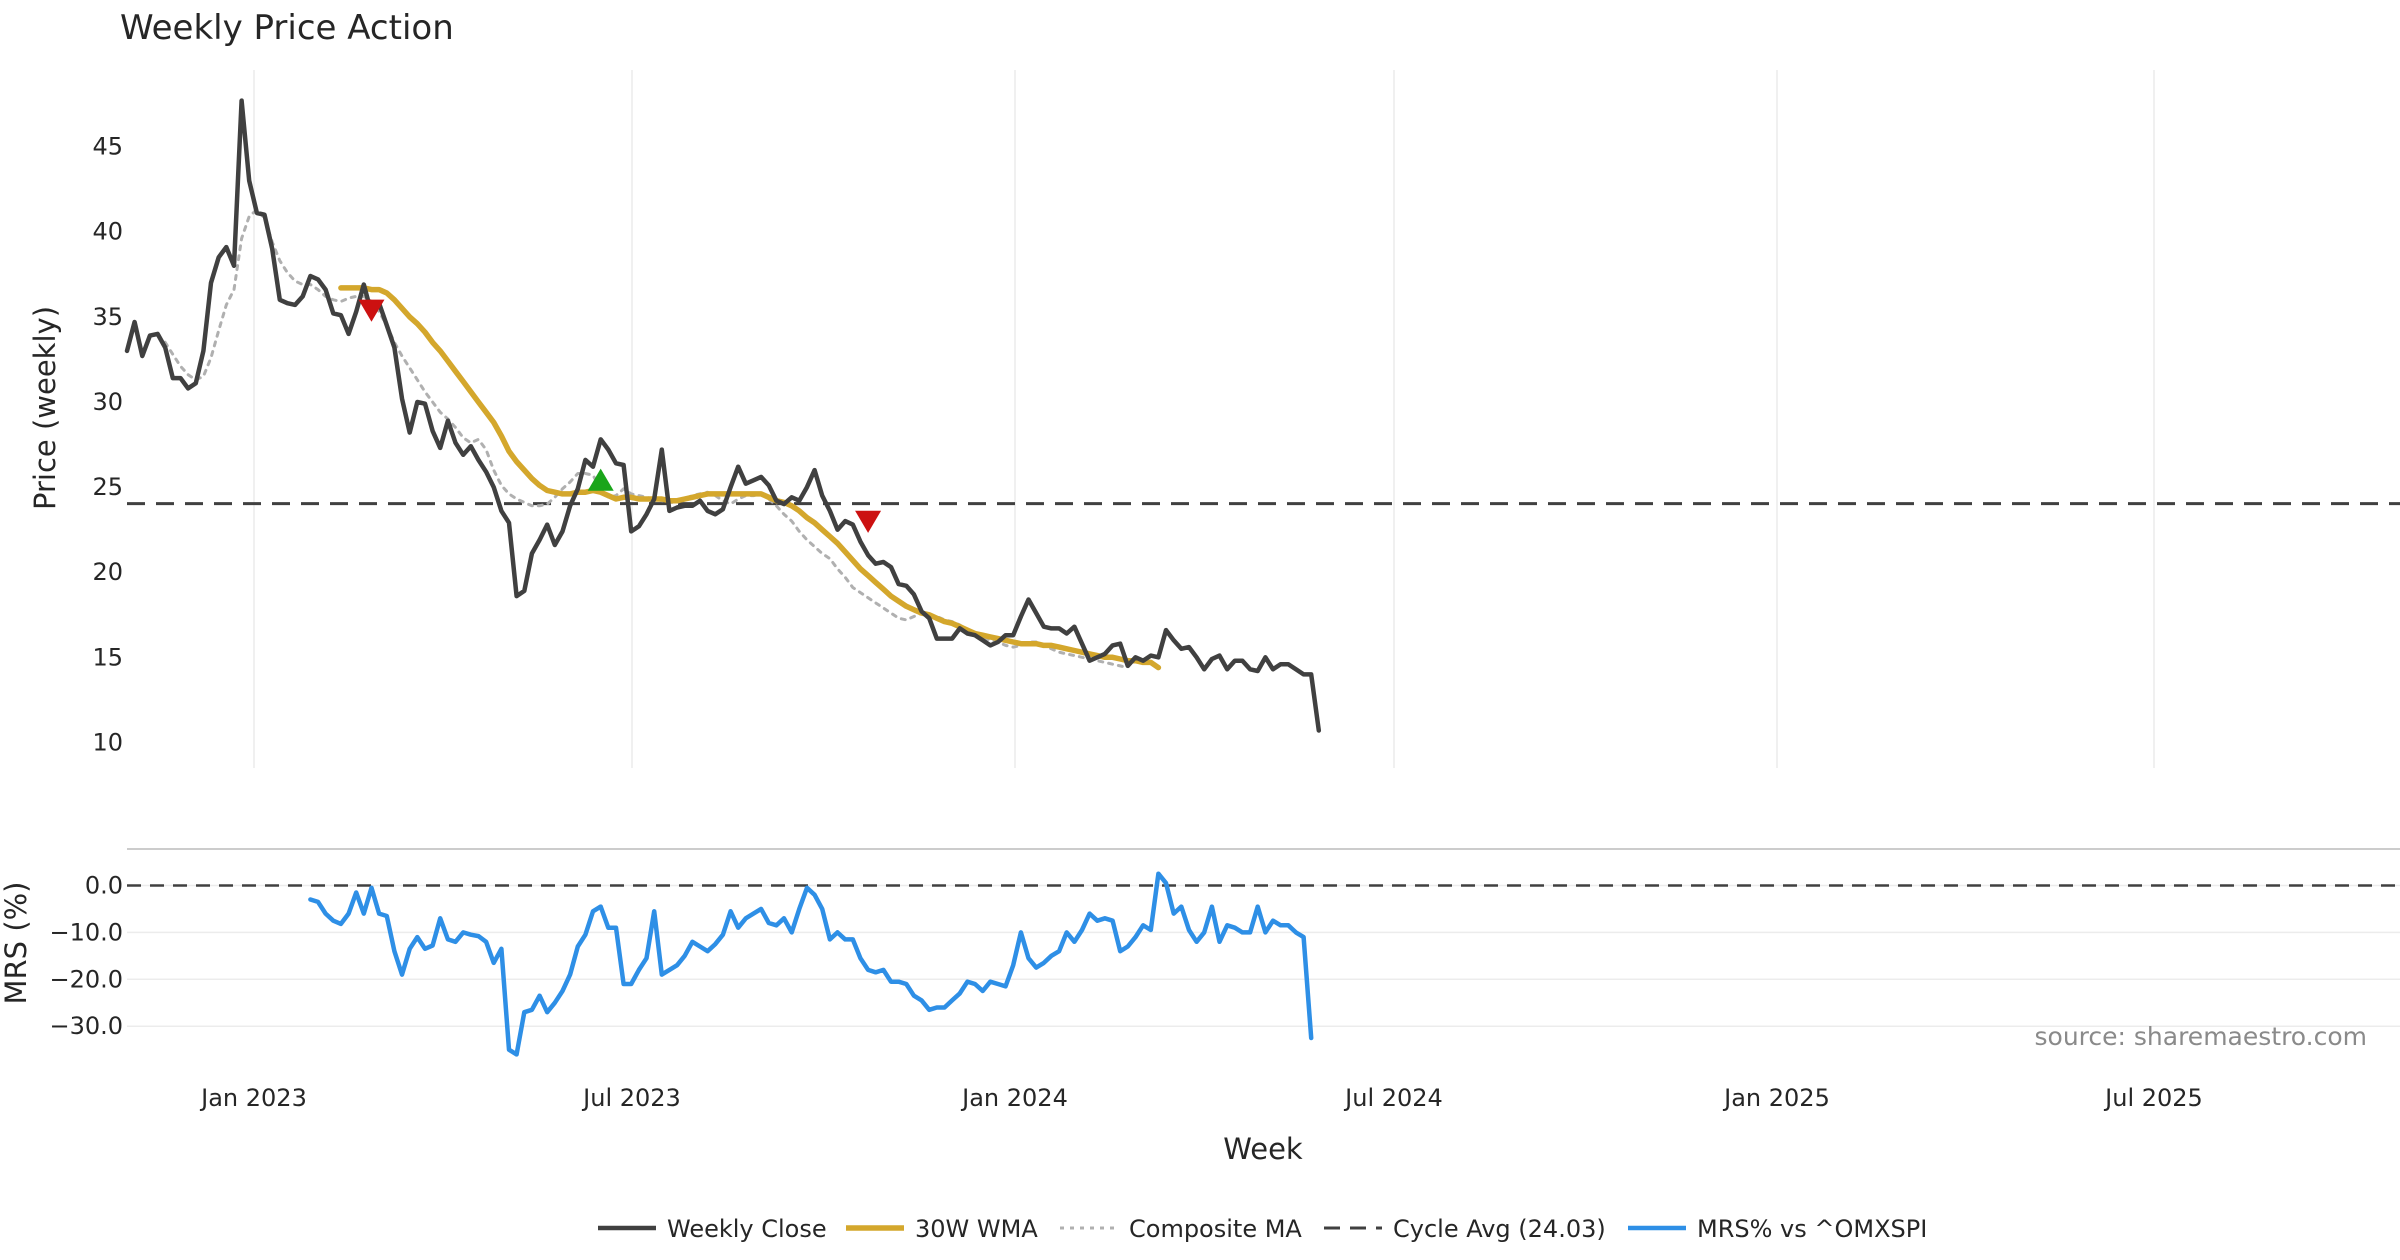 The width and height of the screenshot is (2400, 1260). I want to click on wma-30w-line, so click(750, 478).